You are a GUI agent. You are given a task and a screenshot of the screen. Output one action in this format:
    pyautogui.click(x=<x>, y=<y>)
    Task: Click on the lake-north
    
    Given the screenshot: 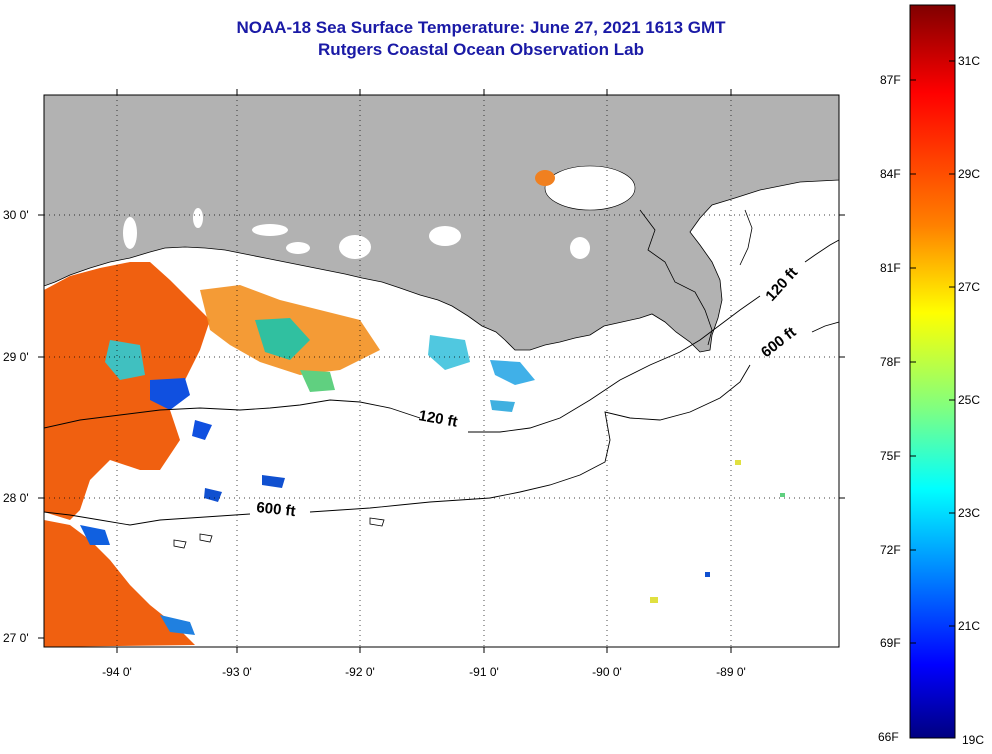 What is the action you would take?
    pyautogui.click(x=198, y=218)
    